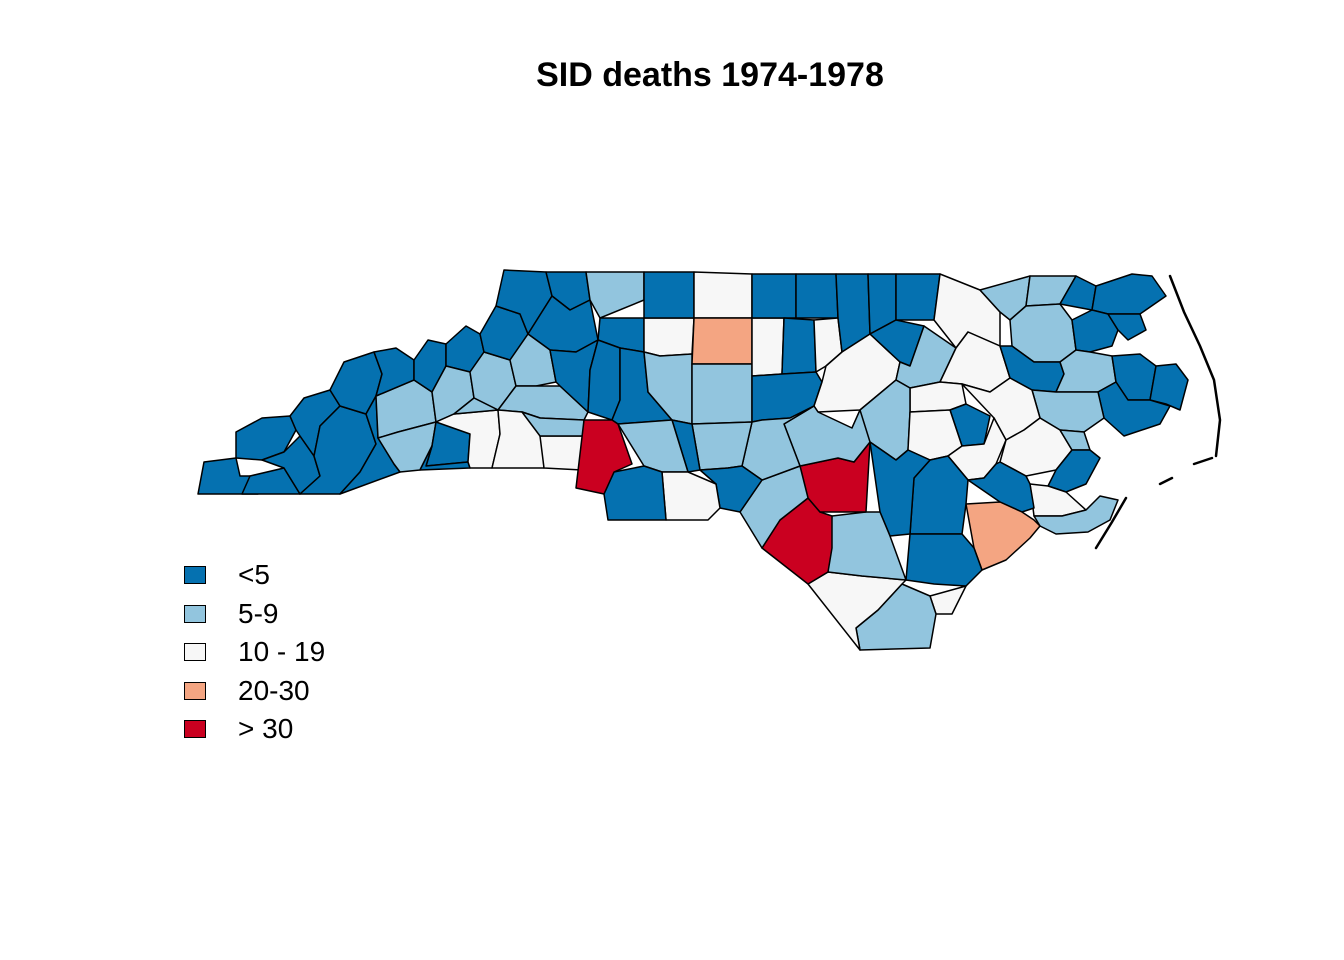  Describe the element at coordinates (710, 75) in the screenshot. I see `map-title: SID deaths 1974-1978` at that location.